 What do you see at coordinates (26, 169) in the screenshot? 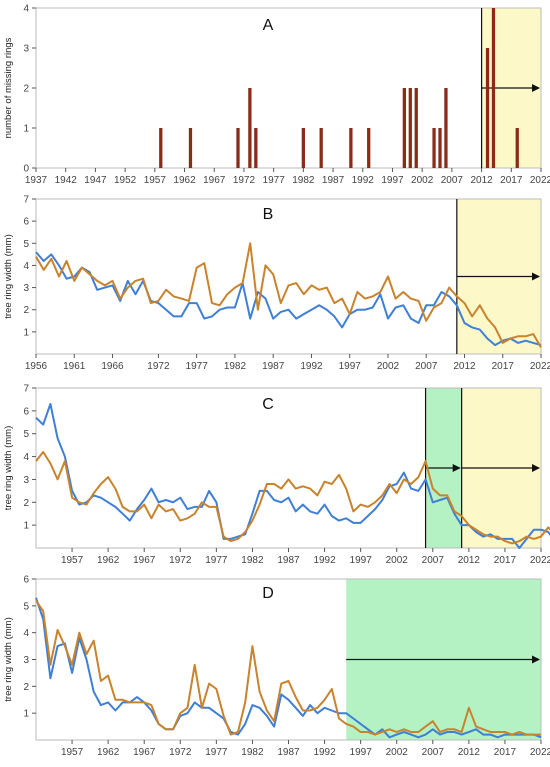
I see `y-tick-label: 0` at bounding box center [26, 169].